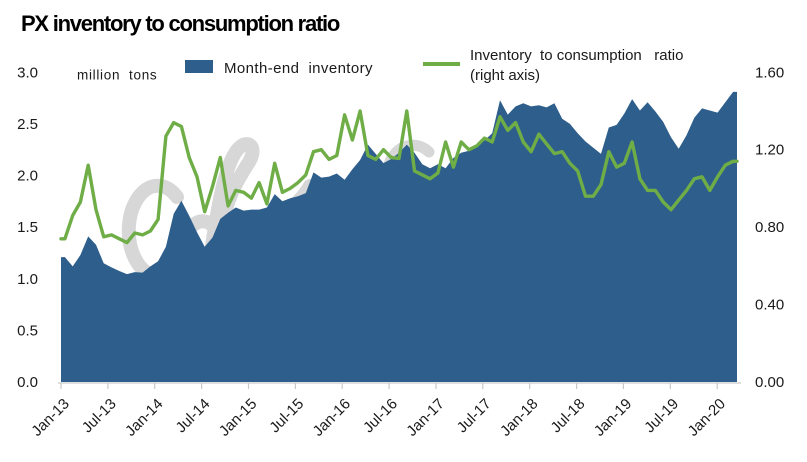  What do you see at coordinates (117, 75) in the screenshot?
I see `svg-text: million tons` at bounding box center [117, 75].